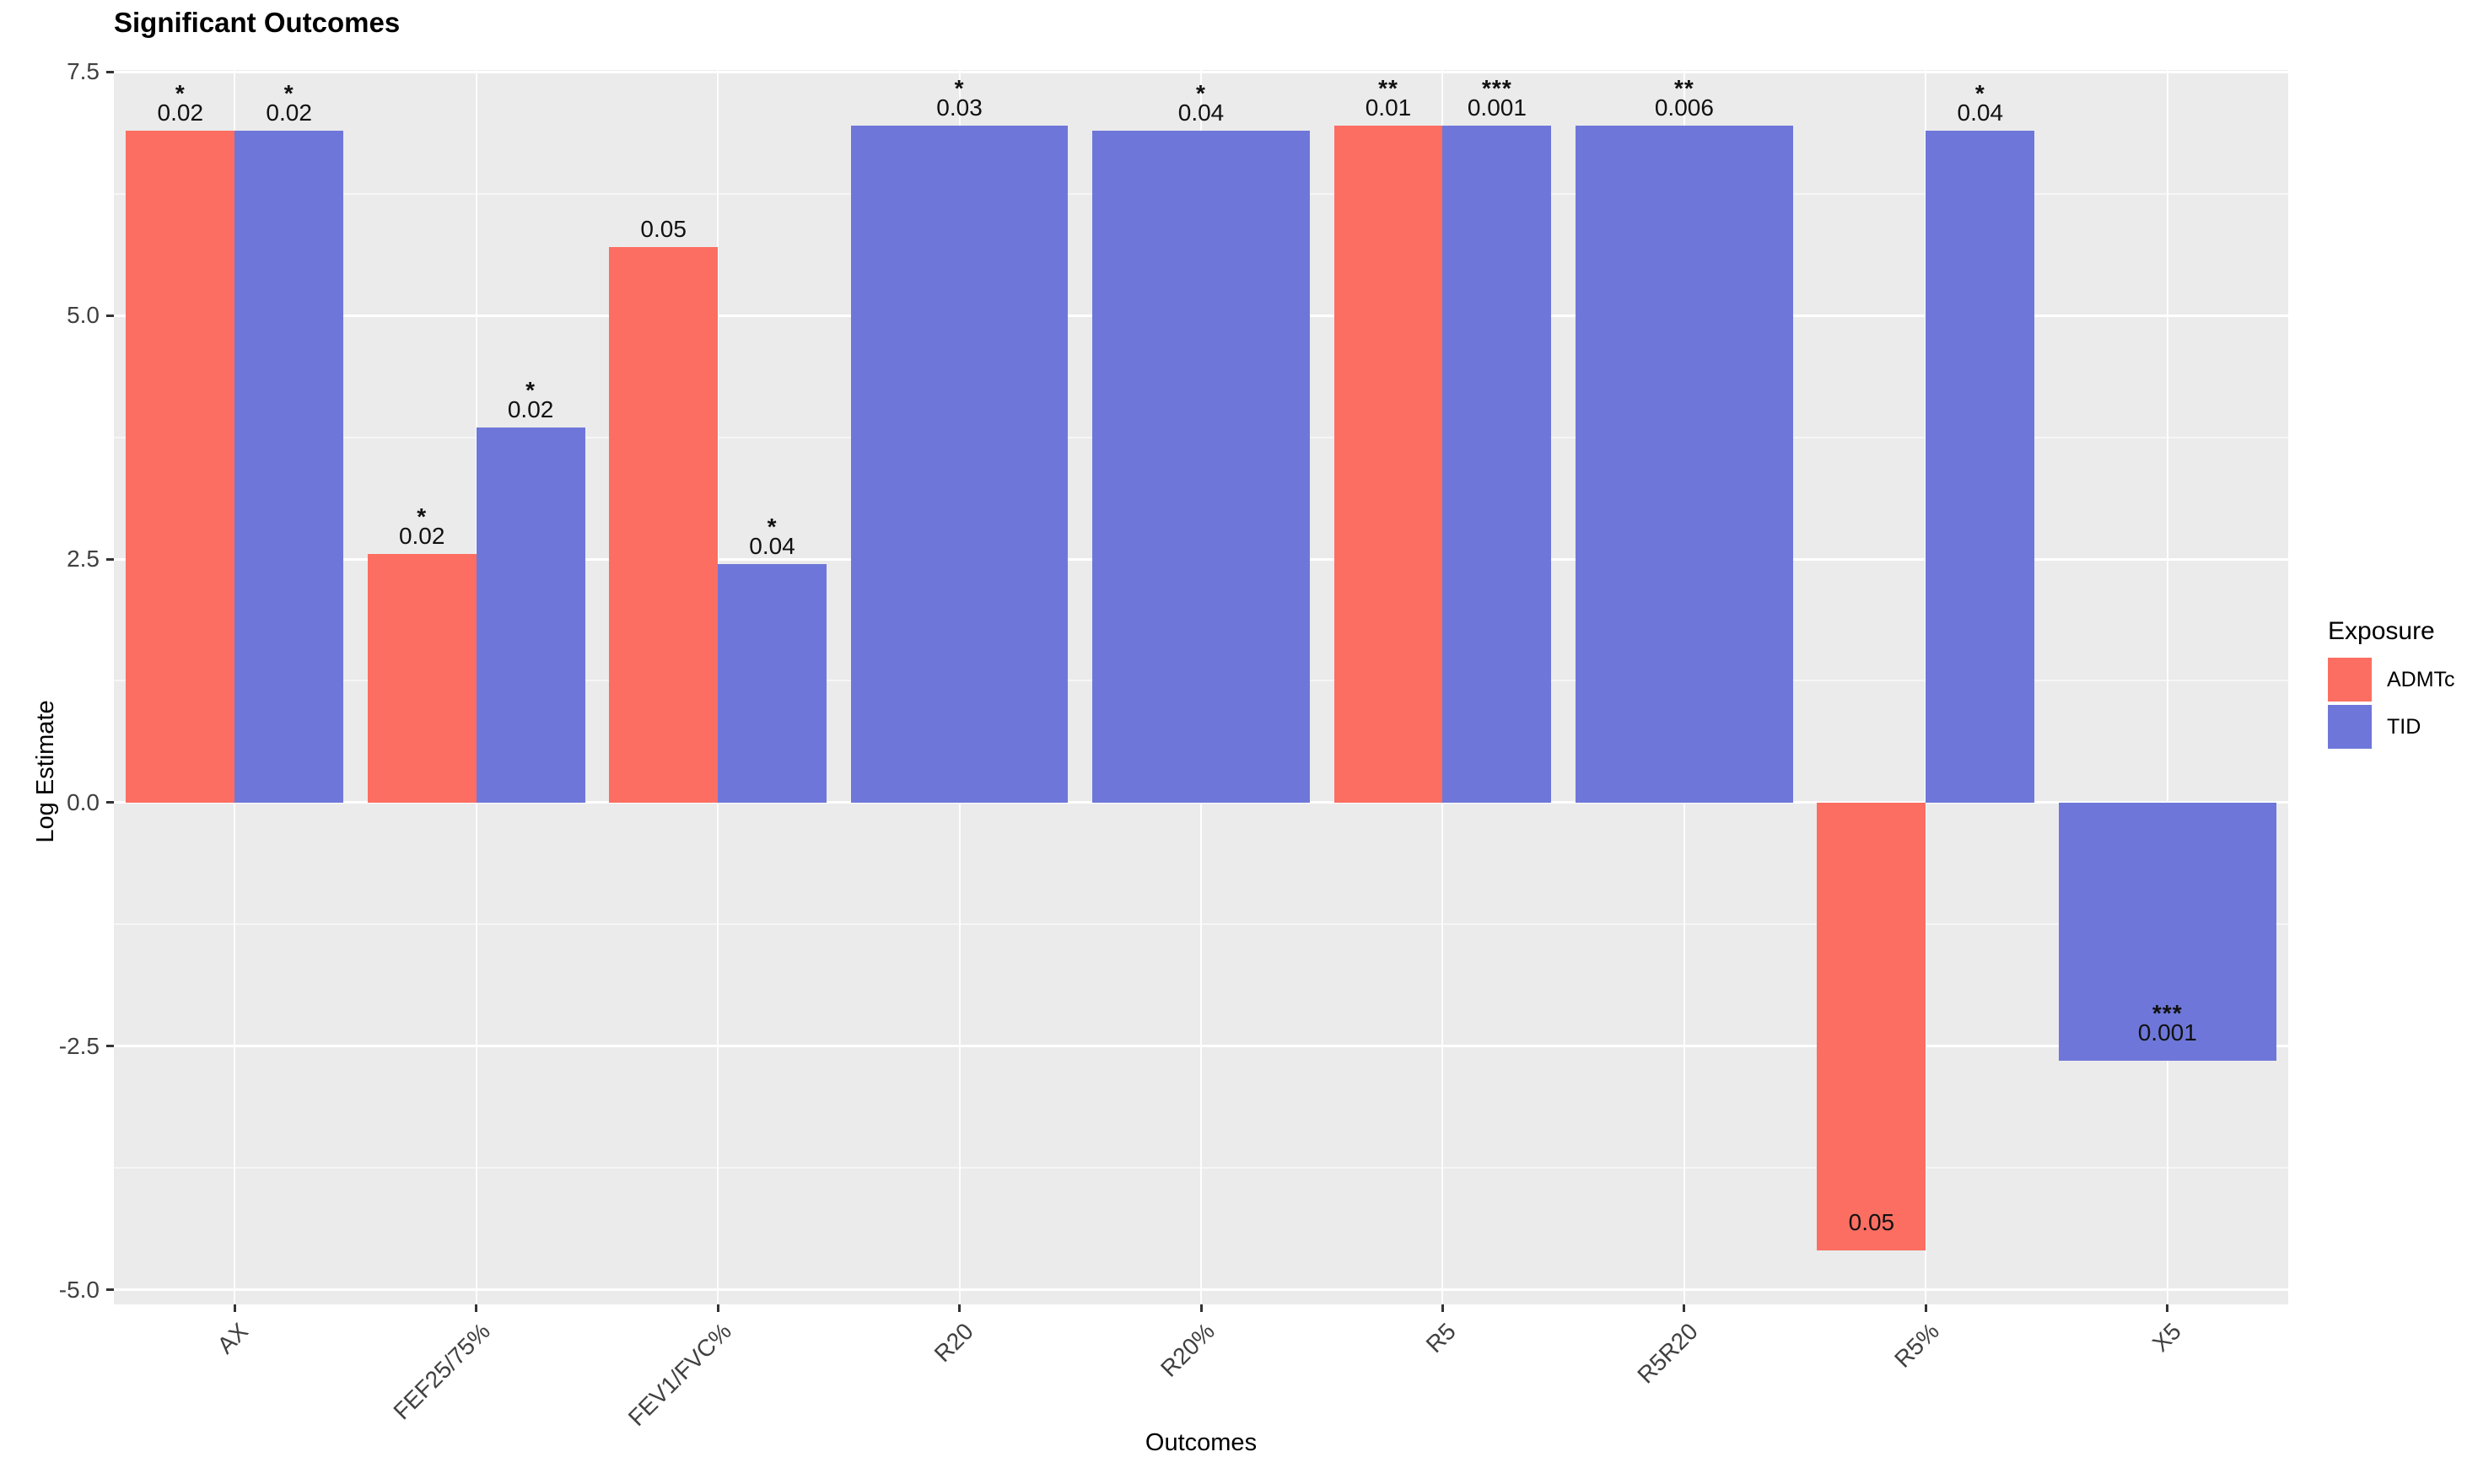  I want to click on legend: Exposure ADMTc TID, so click(2391, 684).